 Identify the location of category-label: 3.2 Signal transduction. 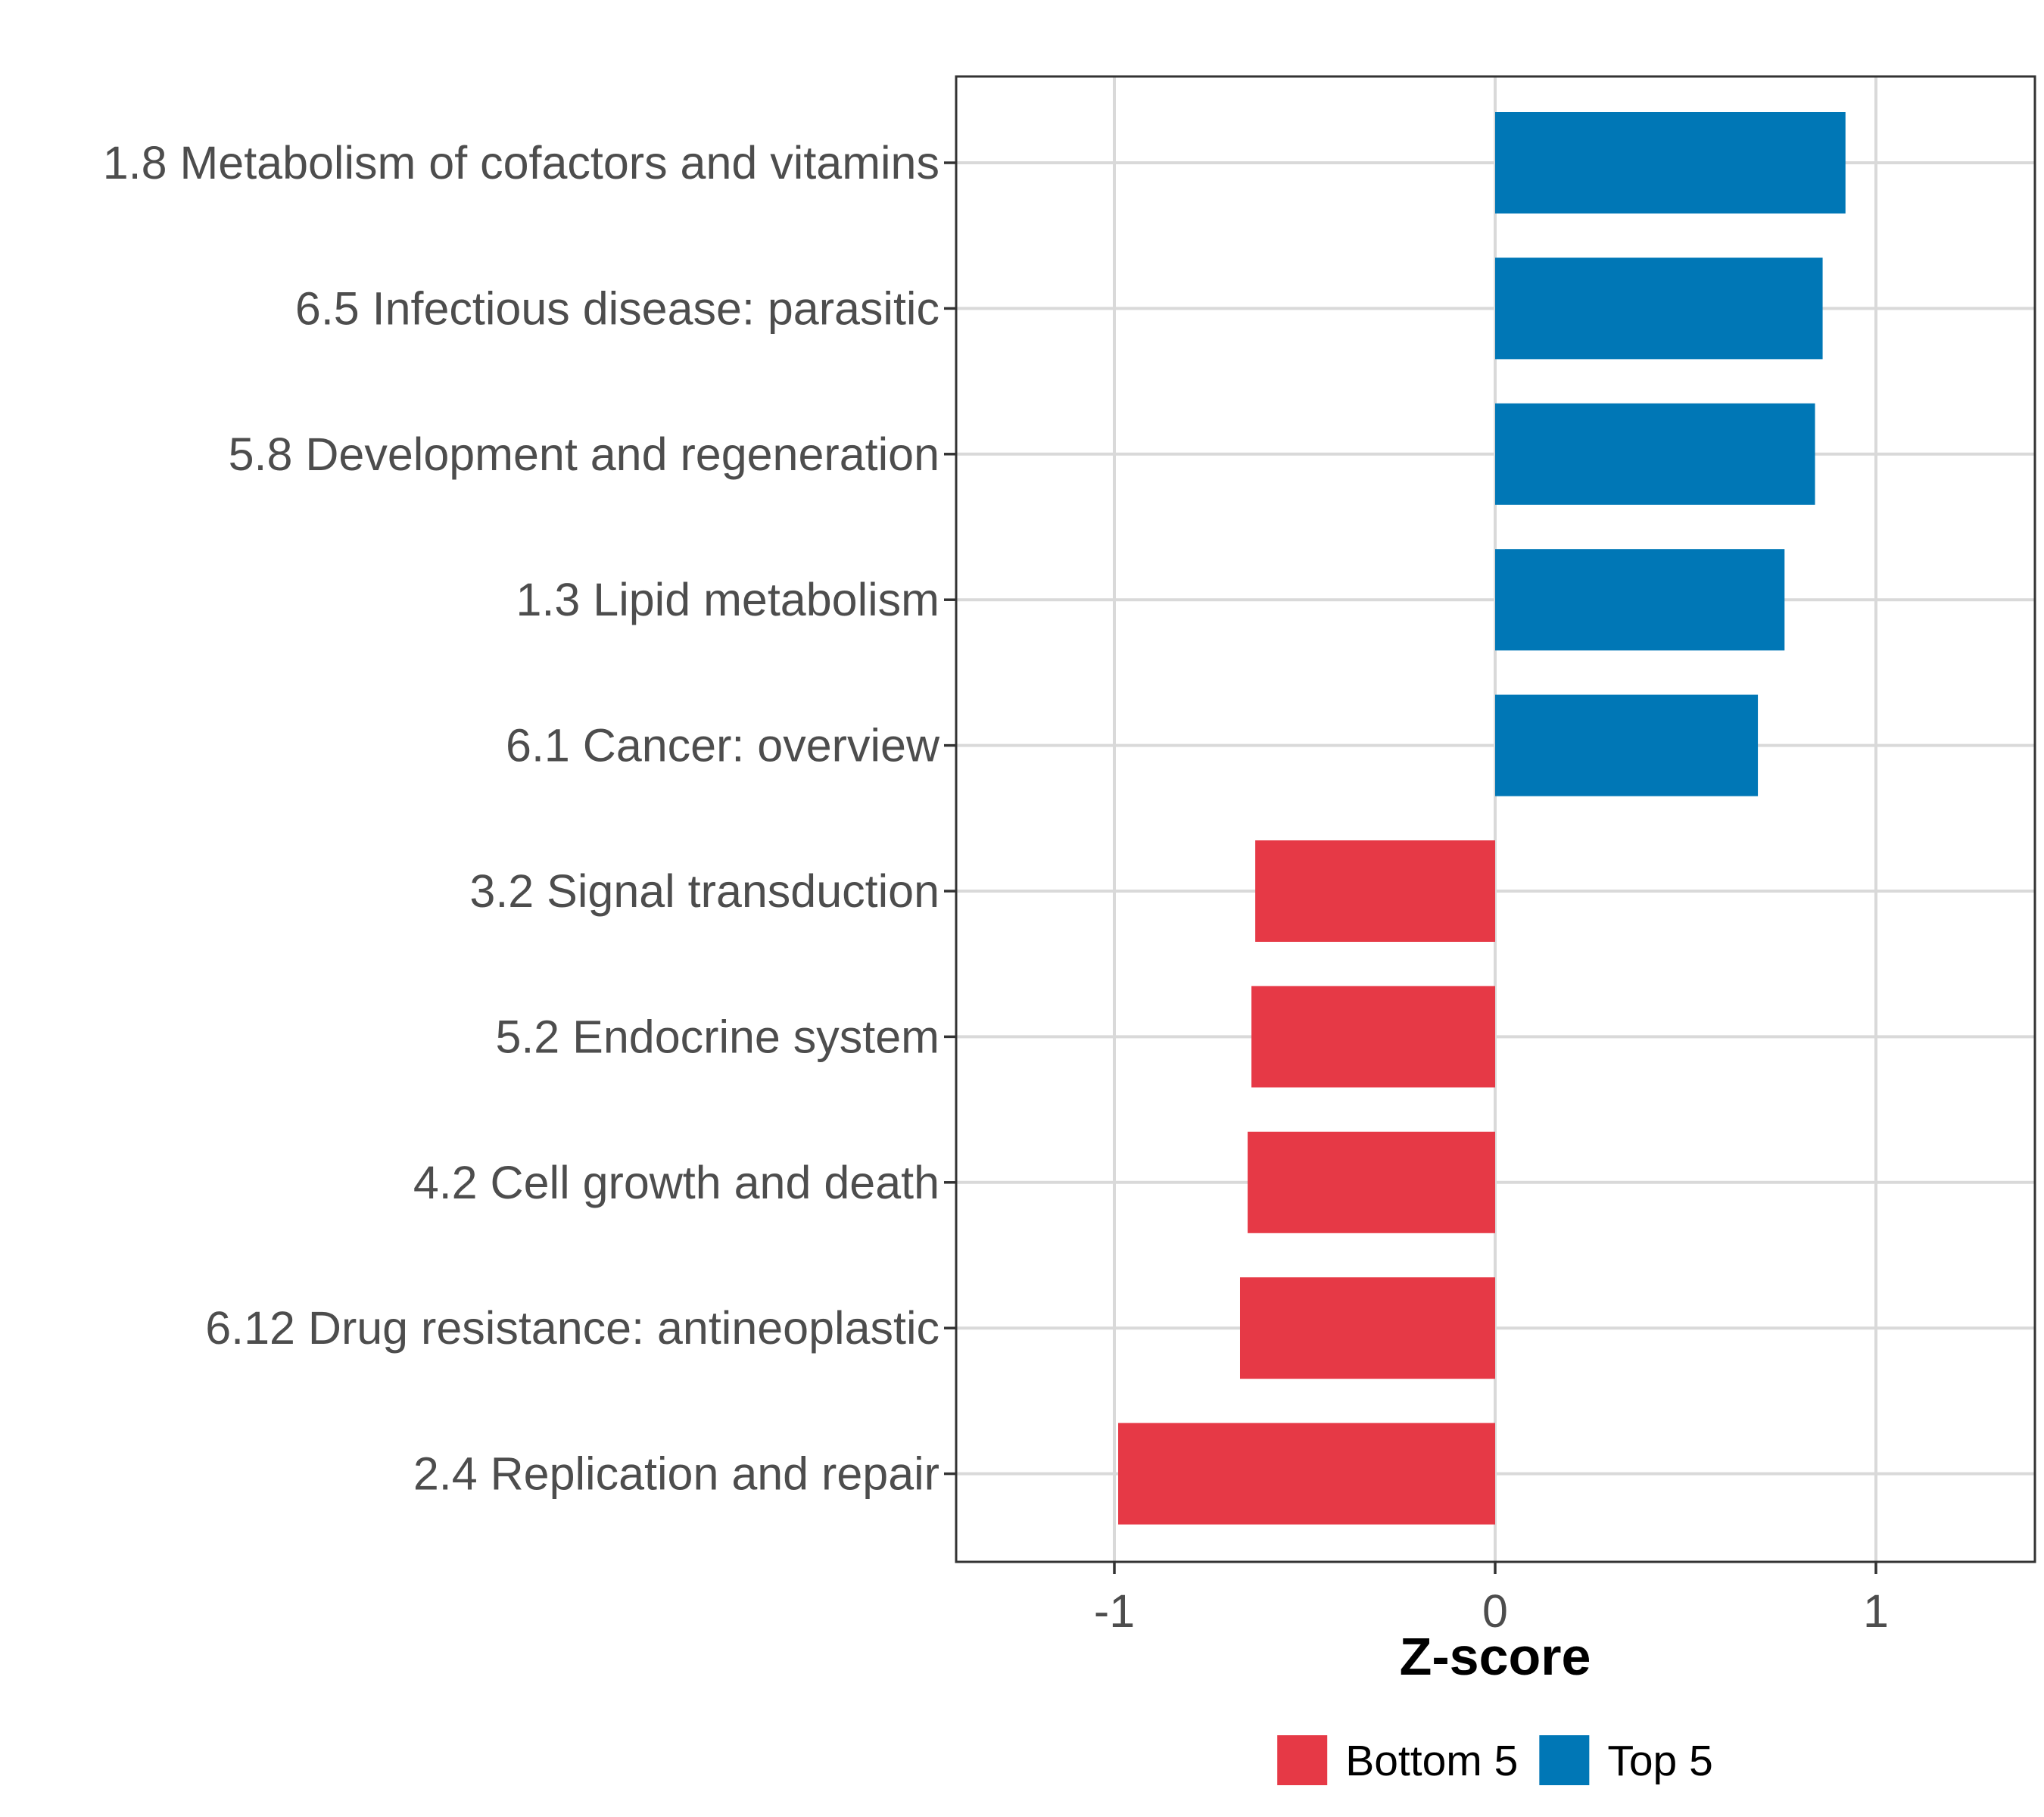
(704, 891).